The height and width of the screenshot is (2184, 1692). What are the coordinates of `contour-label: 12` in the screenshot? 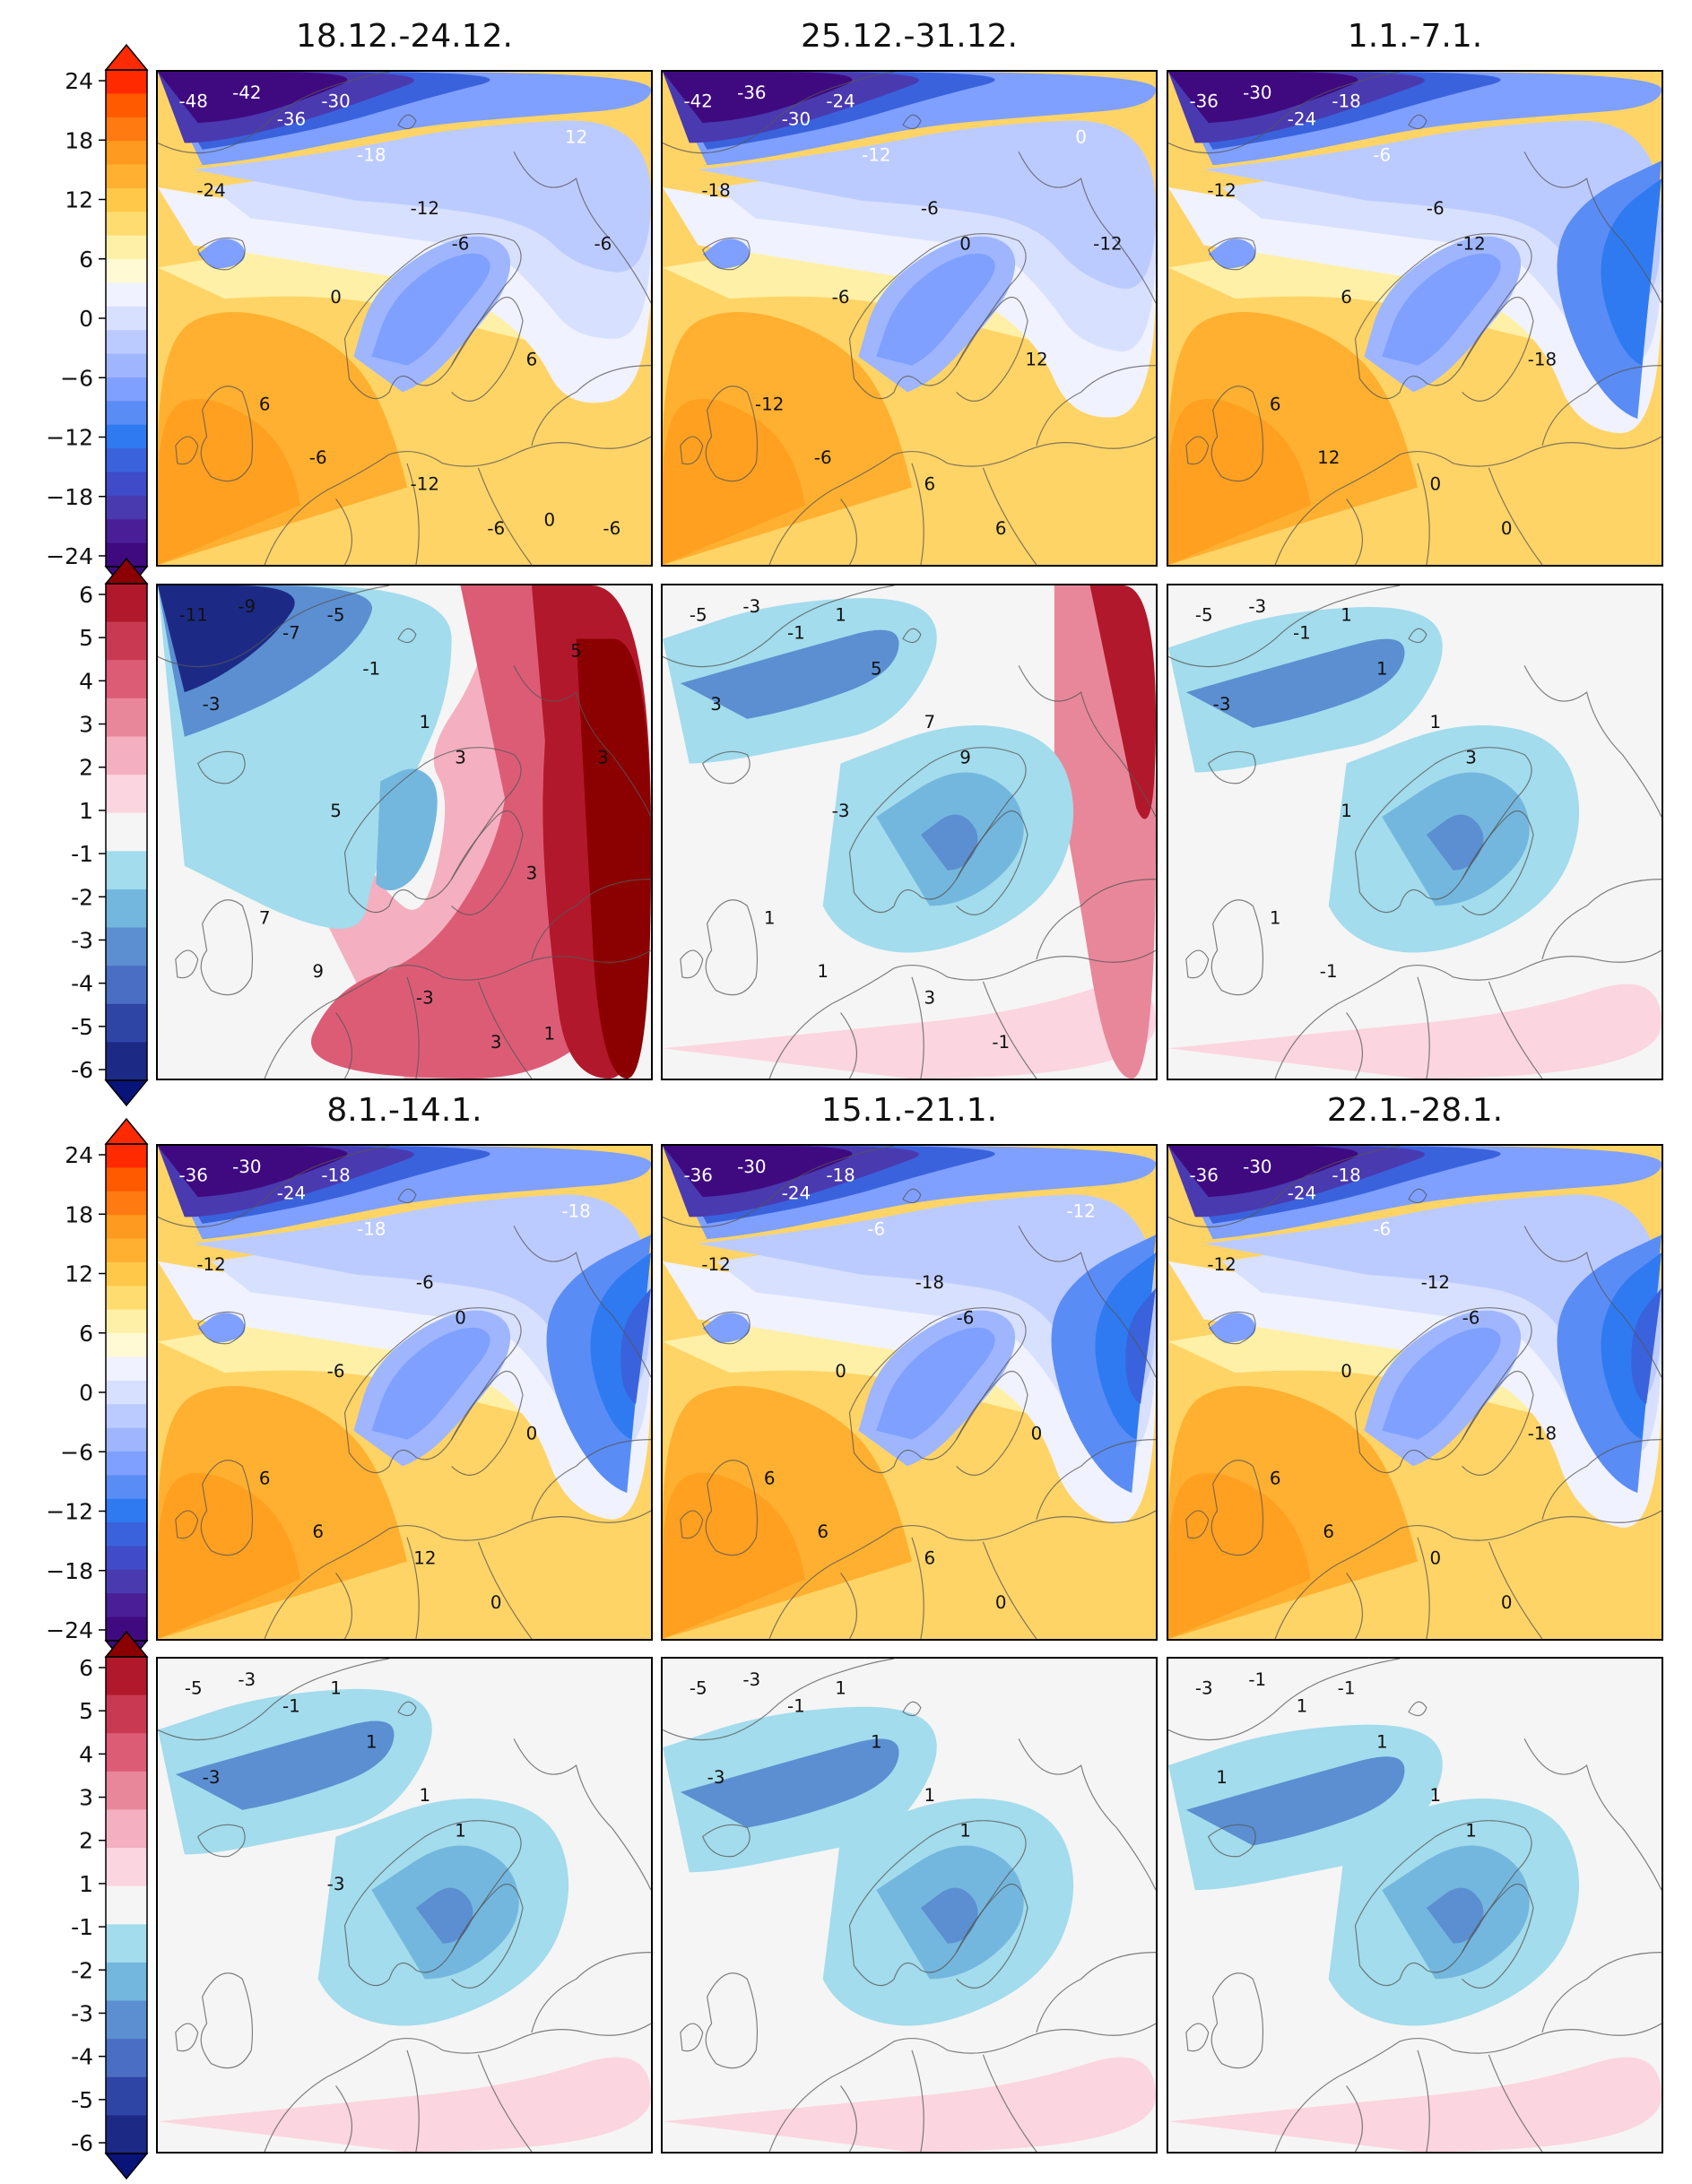 It's located at (576, 136).